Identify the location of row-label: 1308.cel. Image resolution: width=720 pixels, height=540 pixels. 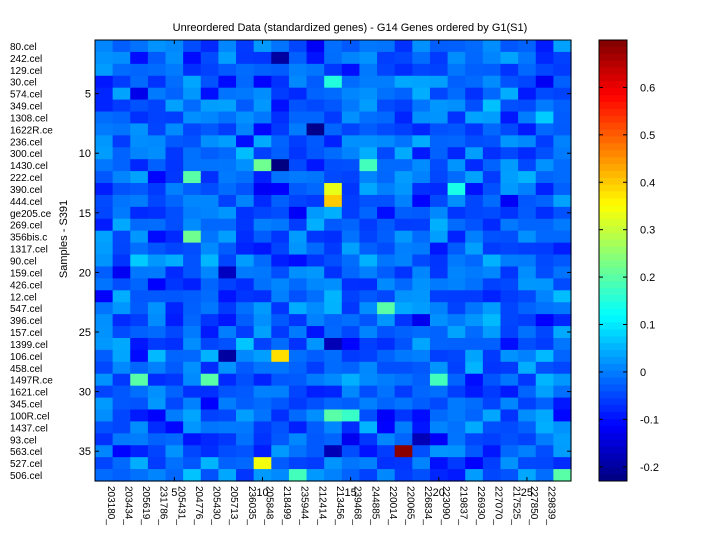
(29, 118).